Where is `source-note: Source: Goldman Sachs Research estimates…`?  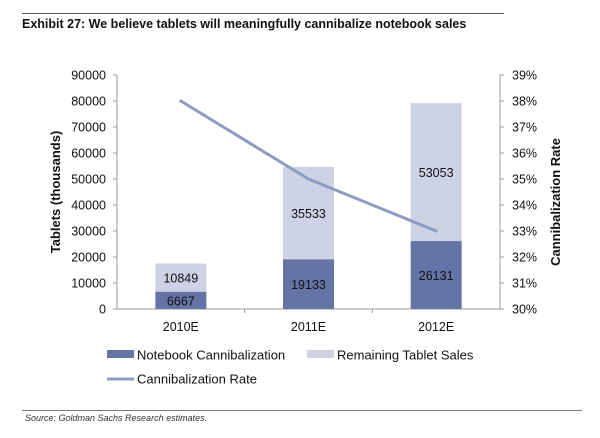 source-note: Source: Goldman Sachs Research estimates… is located at coordinates (116, 418).